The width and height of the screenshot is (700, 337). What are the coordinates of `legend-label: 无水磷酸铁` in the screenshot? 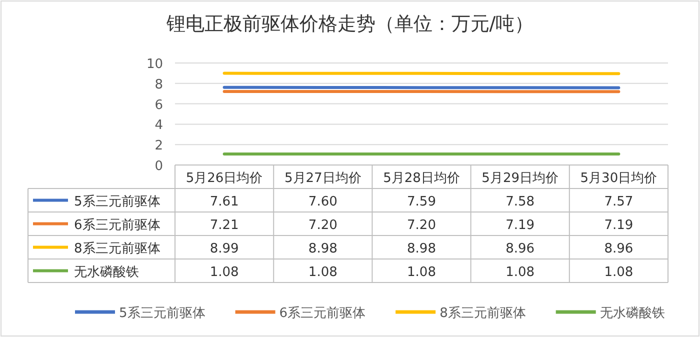 It's located at (106, 272).